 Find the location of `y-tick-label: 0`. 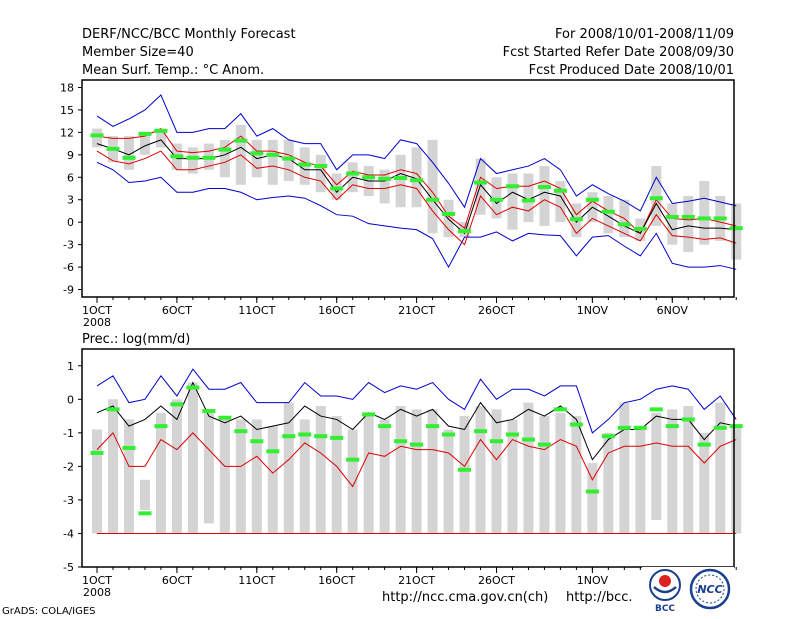

y-tick-label: 0 is located at coordinates (70, 399).